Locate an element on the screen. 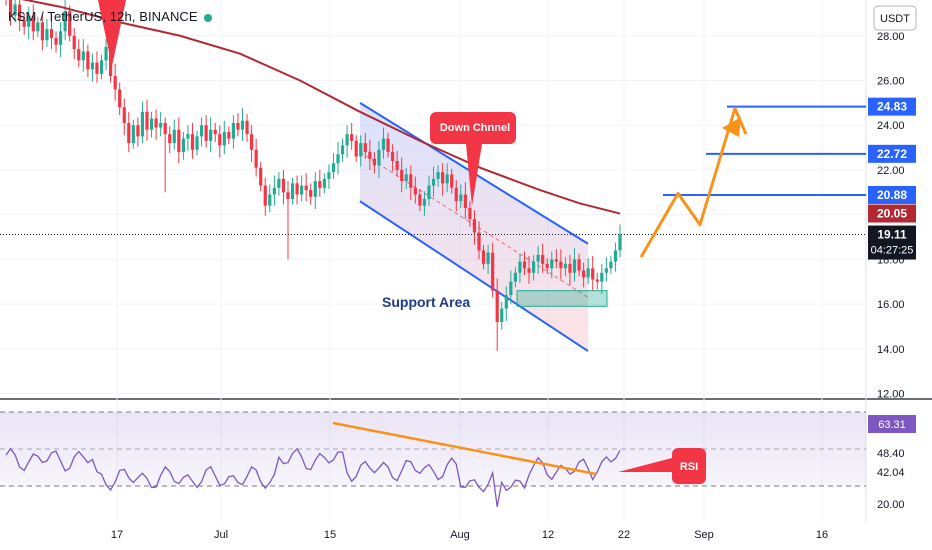 The width and height of the screenshot is (932, 550). price-labels: 24.83 22.72 20.88 20.05 19.11 04:27:25 is located at coordinates (892, 178).